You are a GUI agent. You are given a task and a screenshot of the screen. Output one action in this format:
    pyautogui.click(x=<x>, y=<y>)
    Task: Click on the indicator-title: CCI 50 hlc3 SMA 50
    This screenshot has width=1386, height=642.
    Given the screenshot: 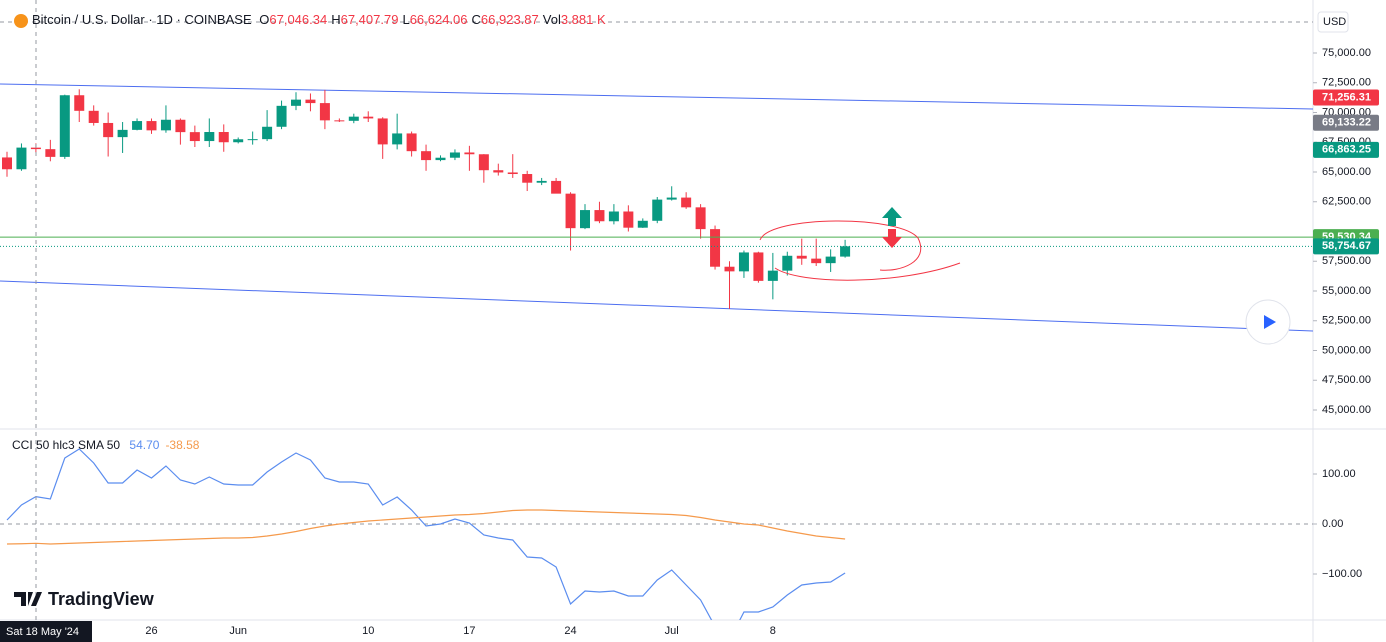 What is the action you would take?
    pyautogui.click(x=66, y=445)
    